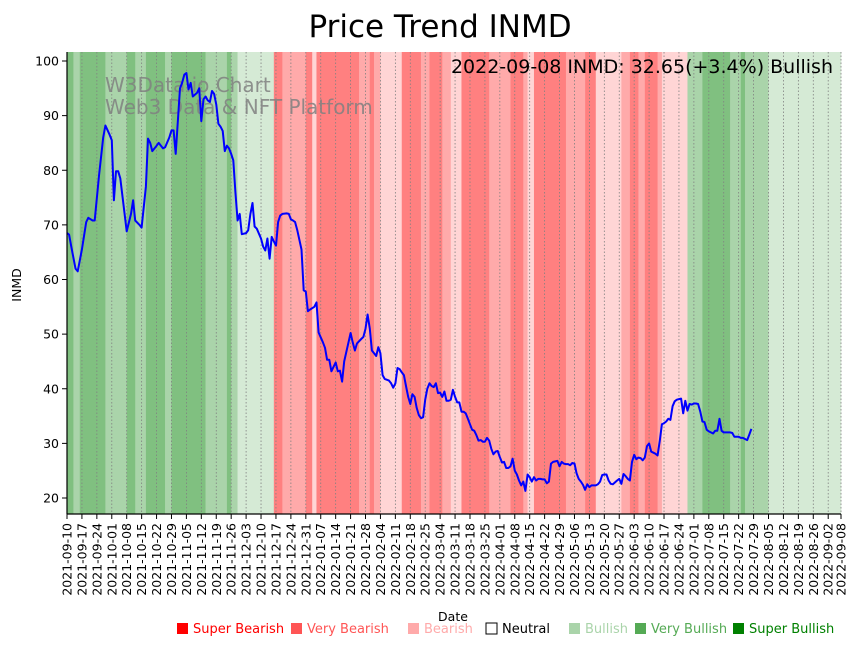 Image resolution: width=859 pixels, height=646 pixels. What do you see at coordinates (664, 559) in the screenshot?
I see `x-tick-label: 2022-06-17` at bounding box center [664, 559].